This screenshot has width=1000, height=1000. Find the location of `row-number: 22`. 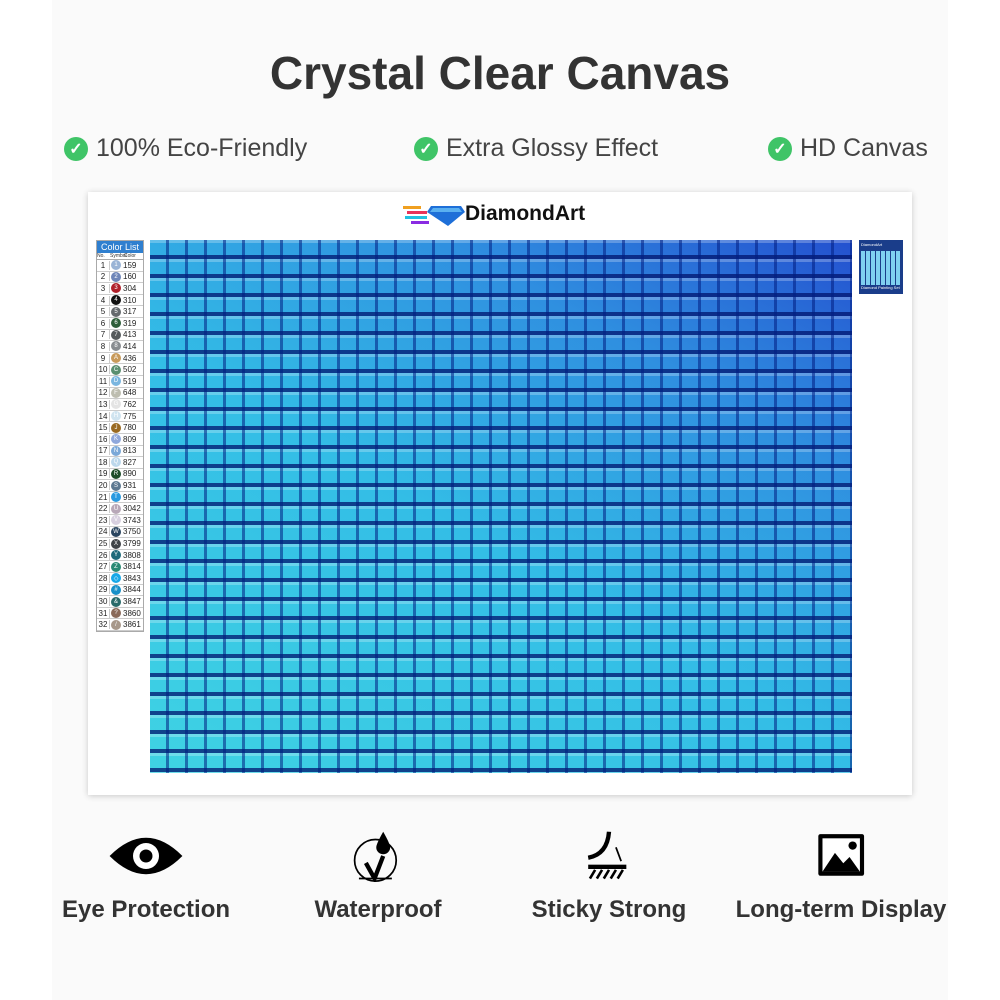

row-number: 22 is located at coordinates (103, 509).